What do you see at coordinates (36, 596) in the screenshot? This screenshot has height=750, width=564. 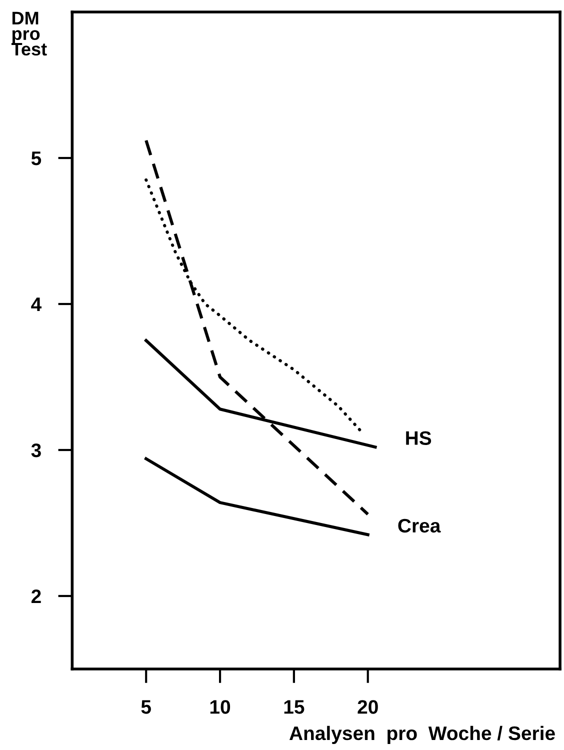 I see `y-tick-label: 2` at bounding box center [36, 596].